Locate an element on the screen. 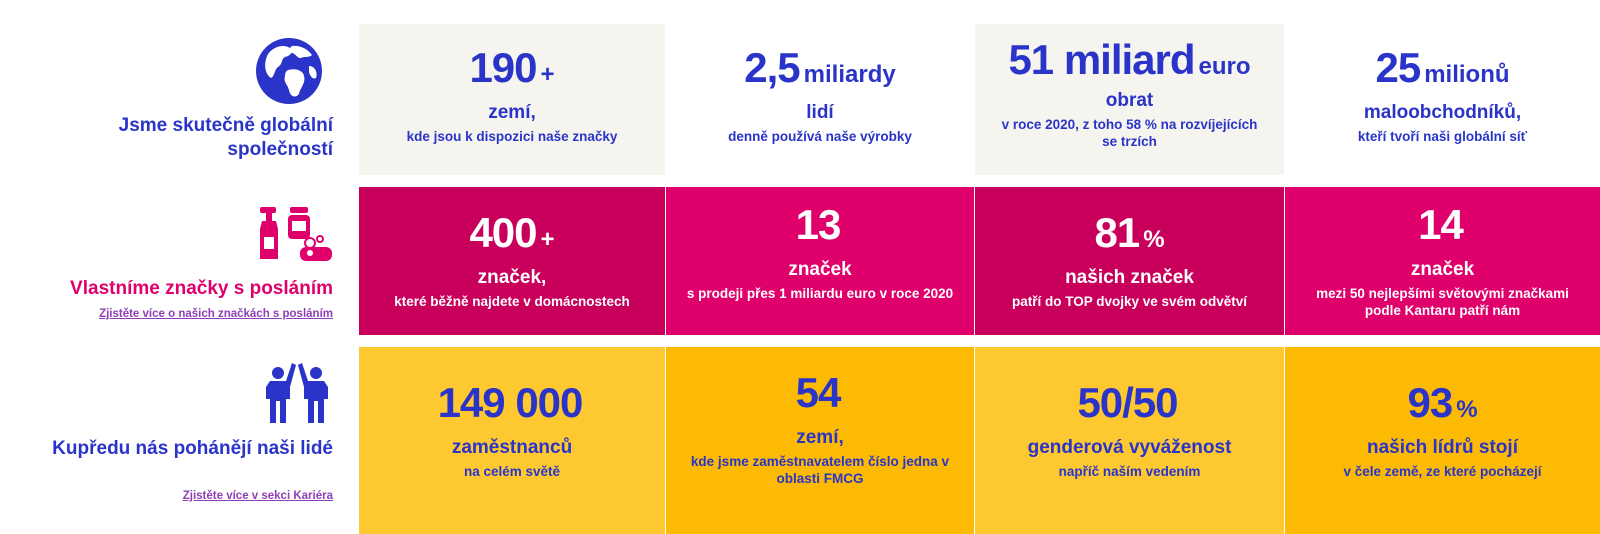 This screenshot has height=534, width=1600. stat-value: 13 is located at coordinates (818, 224).